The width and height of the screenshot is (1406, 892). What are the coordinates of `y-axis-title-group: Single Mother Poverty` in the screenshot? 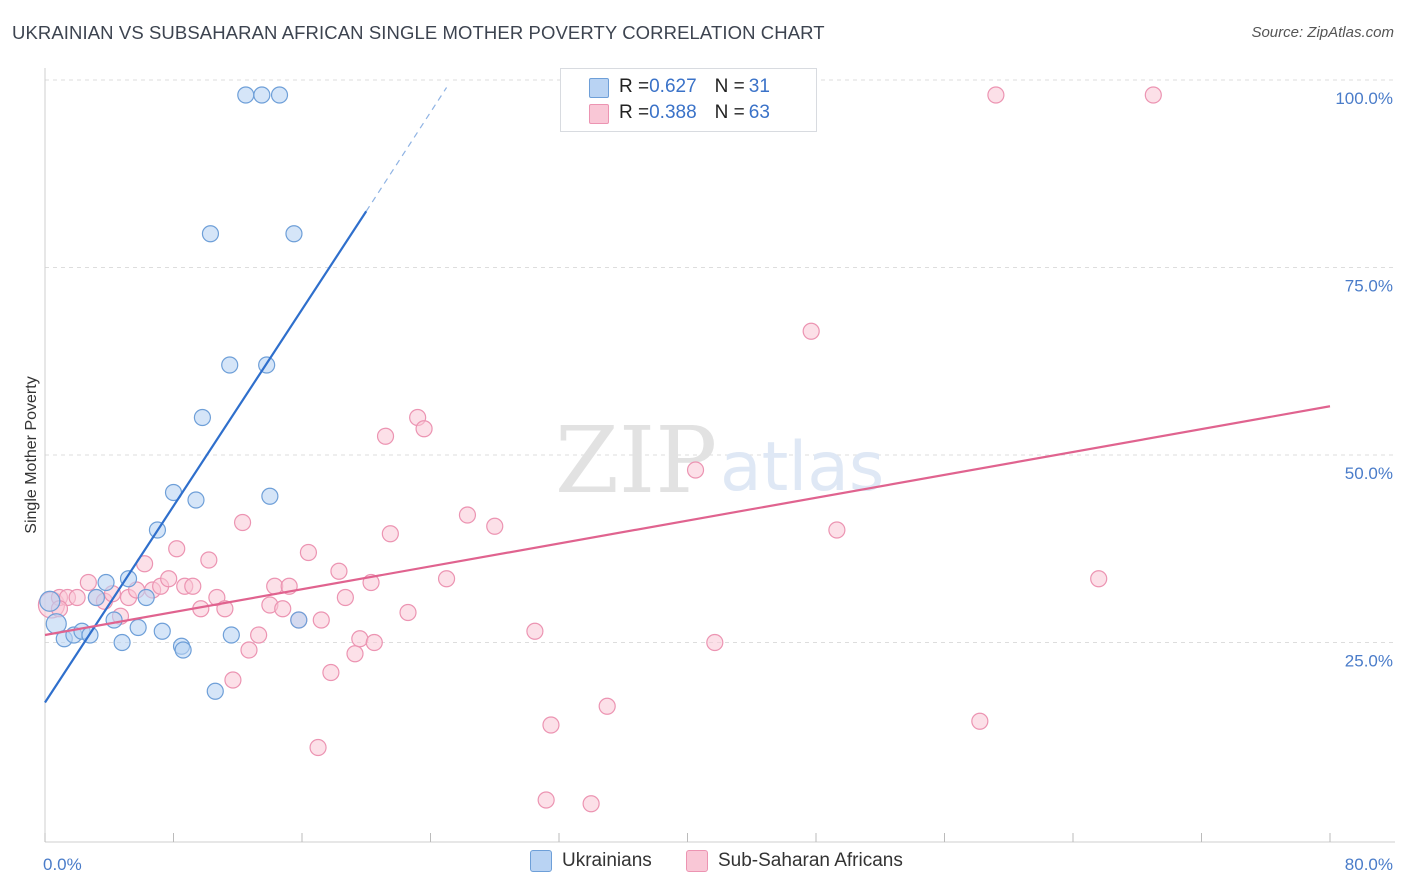 It's located at (31, 454).